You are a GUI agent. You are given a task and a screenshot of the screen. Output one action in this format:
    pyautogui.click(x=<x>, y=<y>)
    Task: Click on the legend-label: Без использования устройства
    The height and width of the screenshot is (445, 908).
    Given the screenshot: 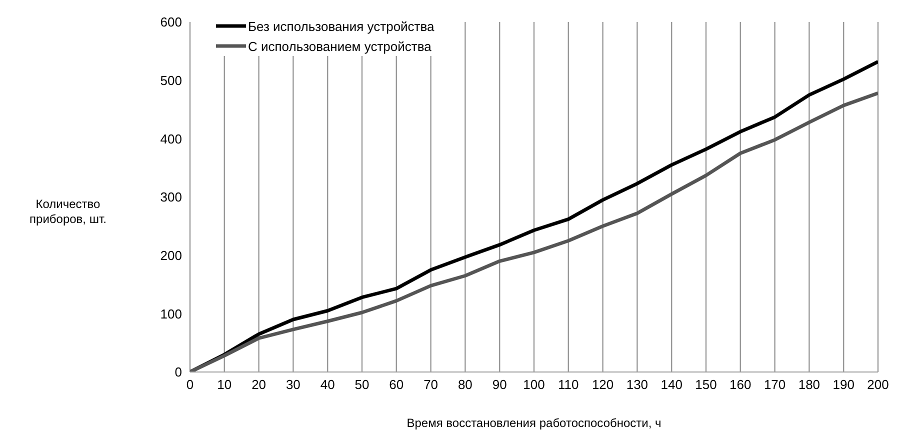 What is the action you would take?
    pyautogui.click(x=341, y=26)
    